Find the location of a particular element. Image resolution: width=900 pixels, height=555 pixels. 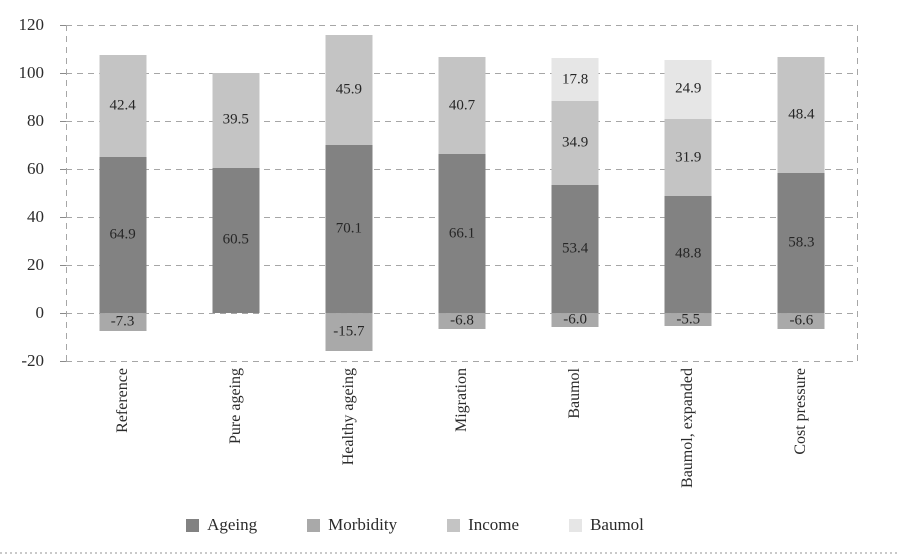

bar-segment-income: 42.4 is located at coordinates (123, 106).